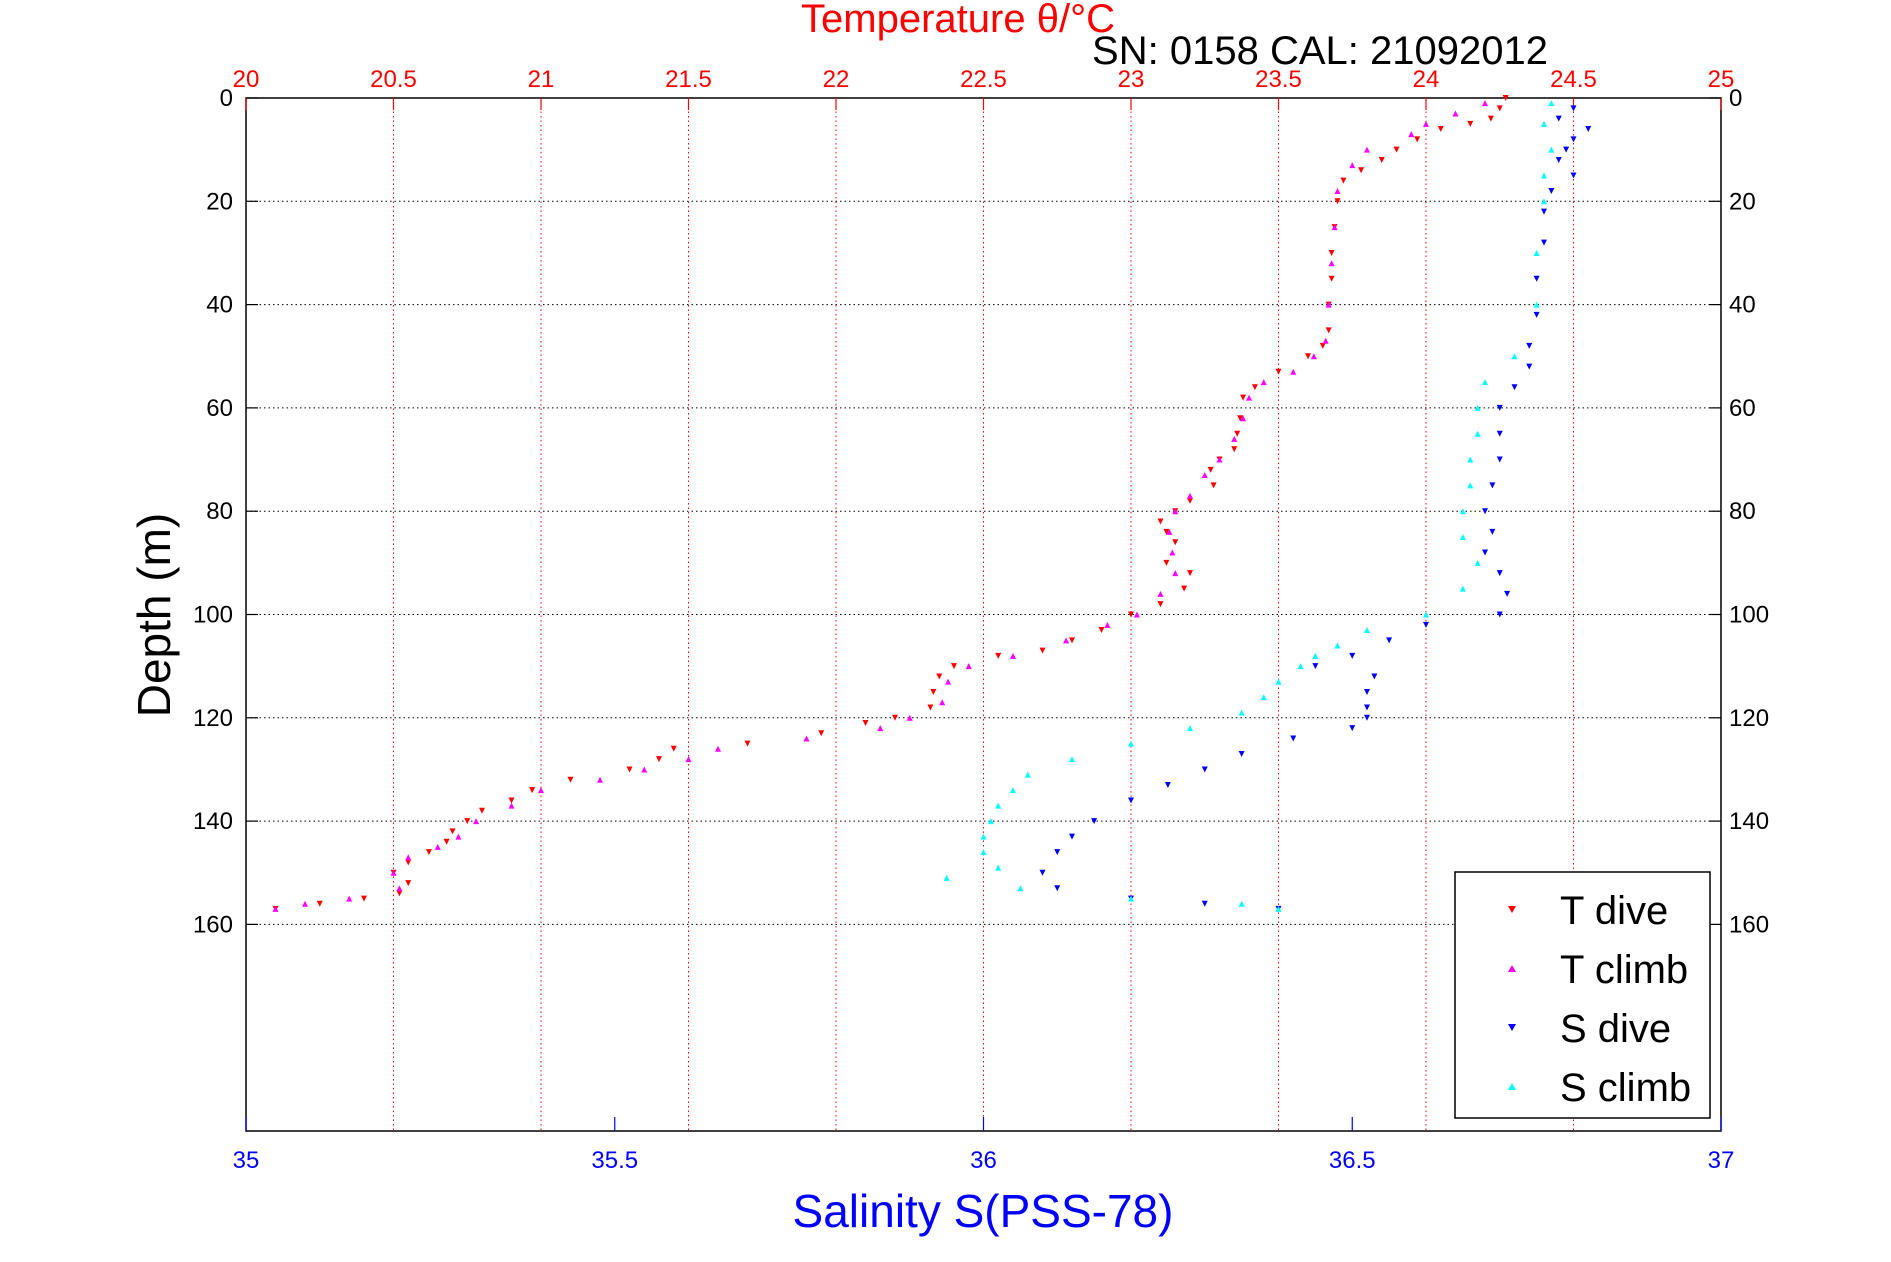 The height and width of the screenshot is (1262, 1891). I want to click on depth-tick-label-left: 80, so click(219, 511).